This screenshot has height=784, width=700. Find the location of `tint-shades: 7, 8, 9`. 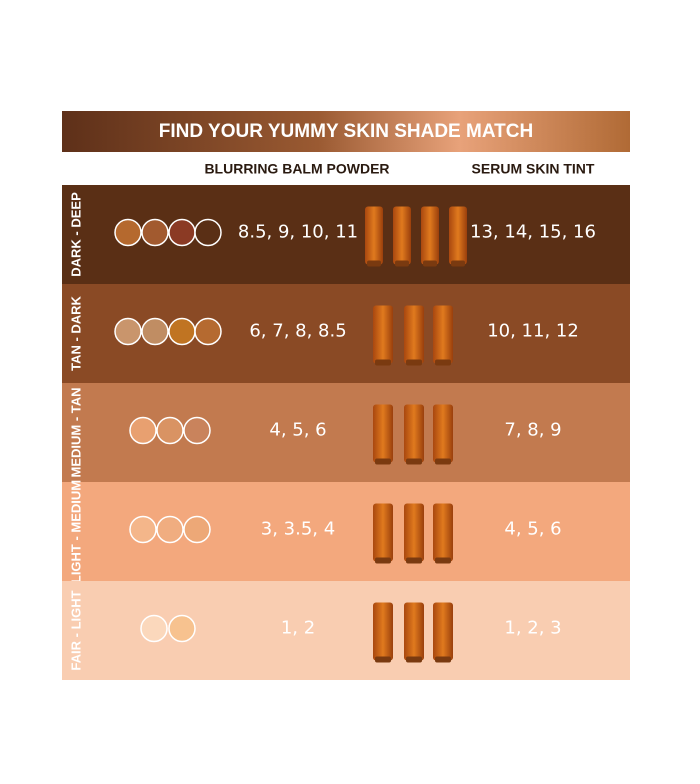

tint-shades: 7, 8, 9 is located at coordinates (532, 430).